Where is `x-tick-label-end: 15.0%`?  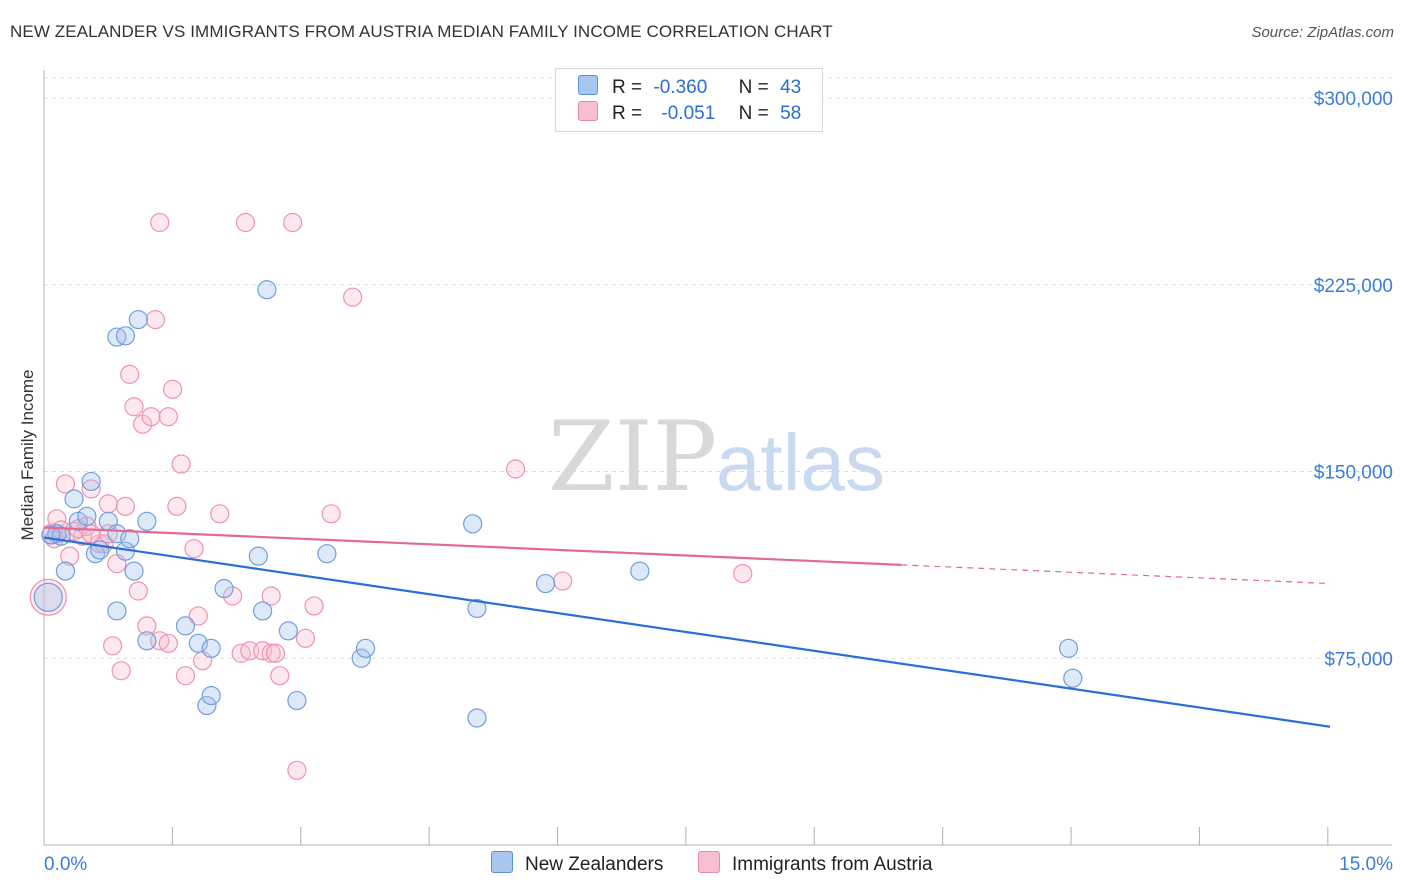 x-tick-label-end: 15.0% is located at coordinates (1366, 864).